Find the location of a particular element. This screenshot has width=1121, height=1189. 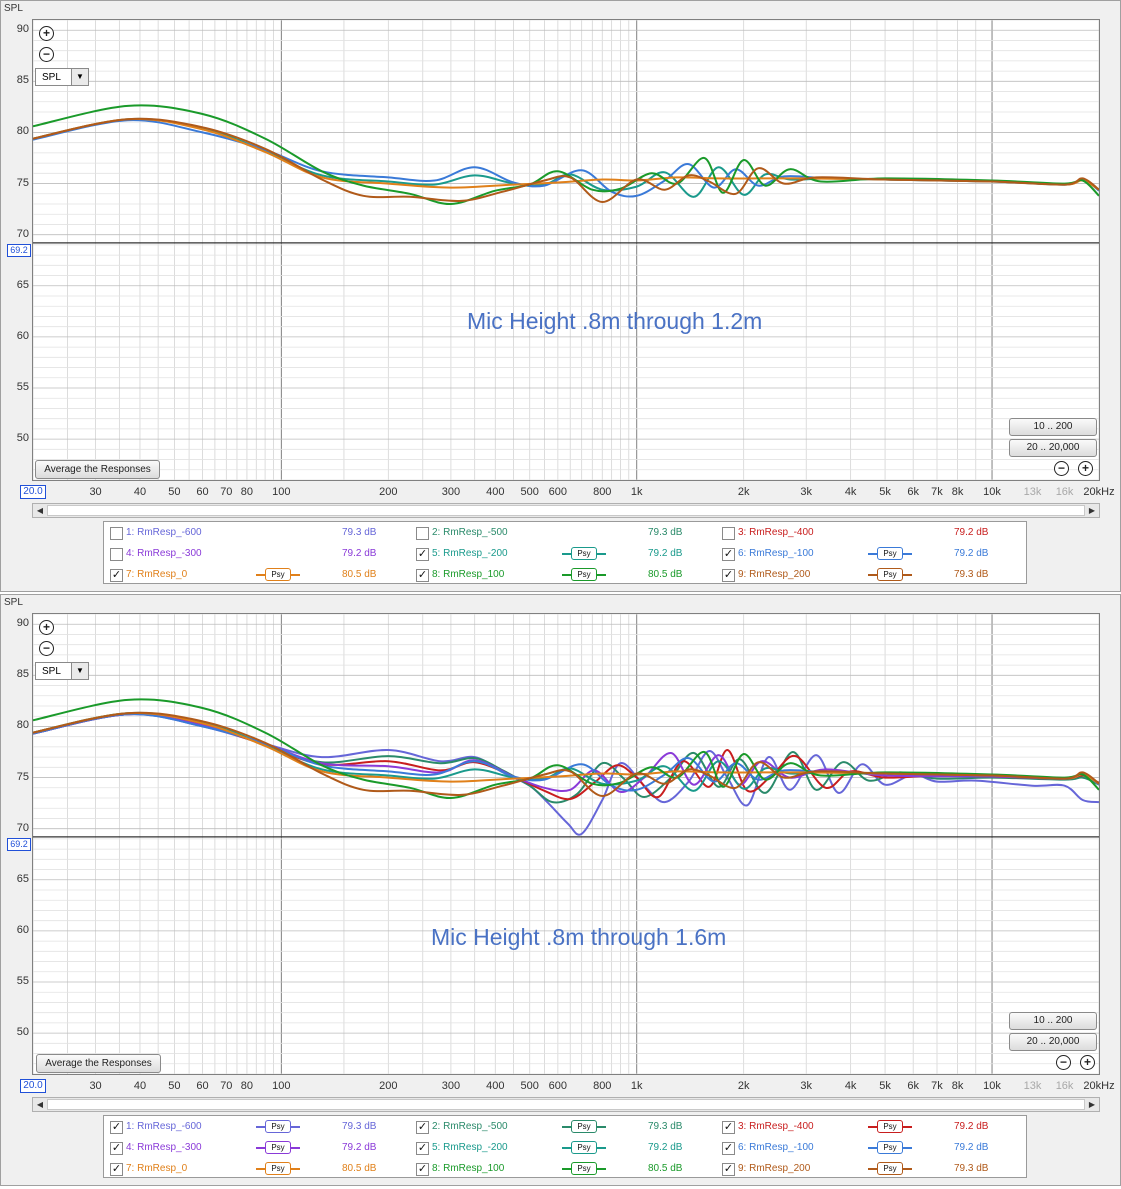

y-tick-label: 75 is located at coordinates (22, 182).